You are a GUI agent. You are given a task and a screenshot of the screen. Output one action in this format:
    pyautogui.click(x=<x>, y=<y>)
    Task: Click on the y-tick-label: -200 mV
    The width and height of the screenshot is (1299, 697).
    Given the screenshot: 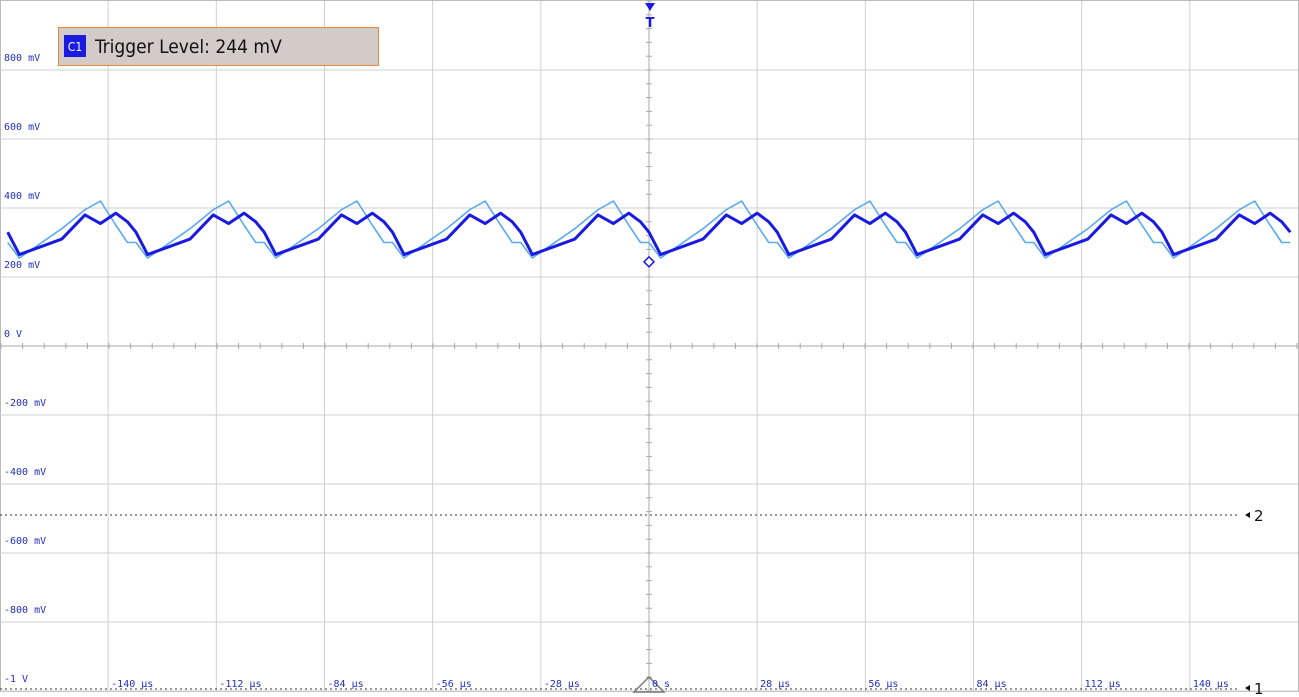 What is the action you would take?
    pyautogui.click(x=25, y=403)
    